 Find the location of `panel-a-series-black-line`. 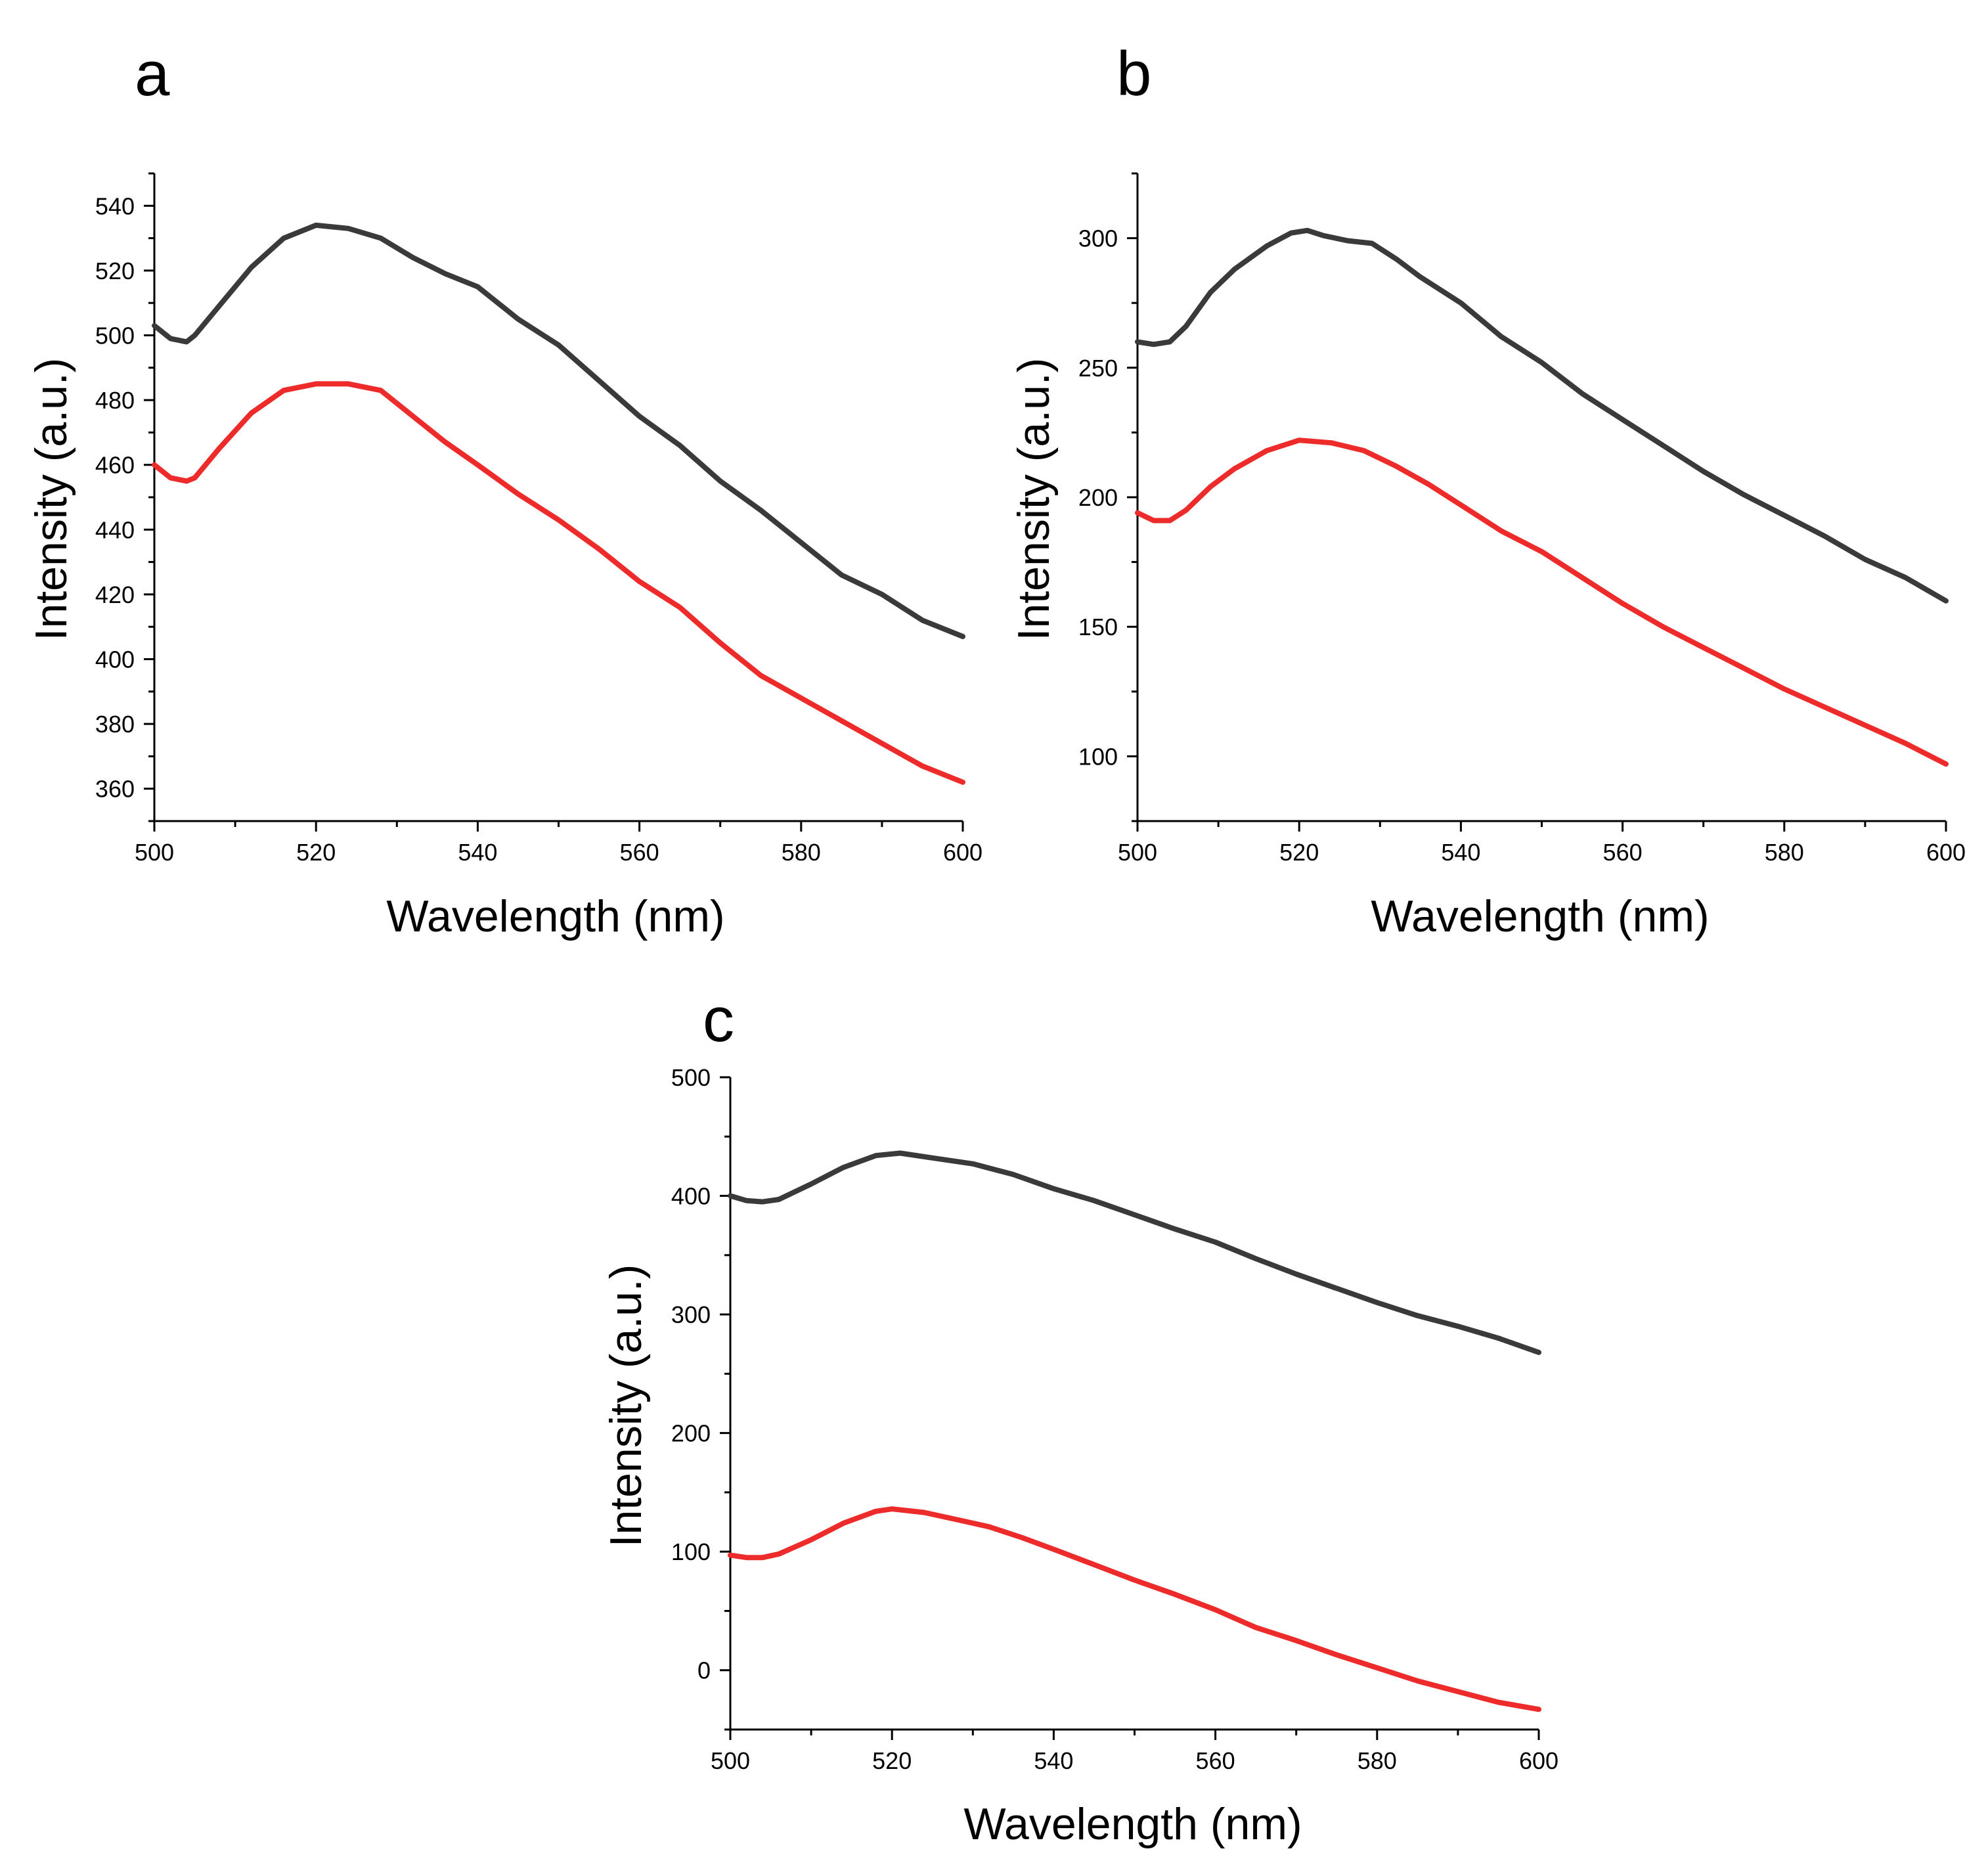

panel-a-series-black-line is located at coordinates (558, 430).